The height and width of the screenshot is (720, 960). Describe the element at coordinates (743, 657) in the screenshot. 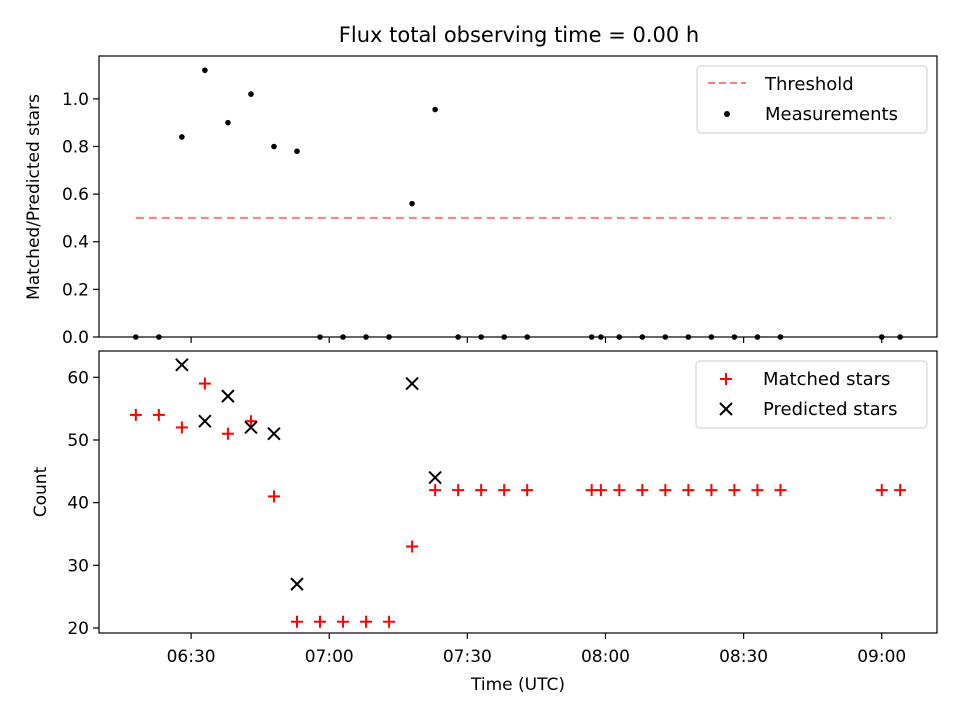

I see `x-tick-label: 08:30` at that location.